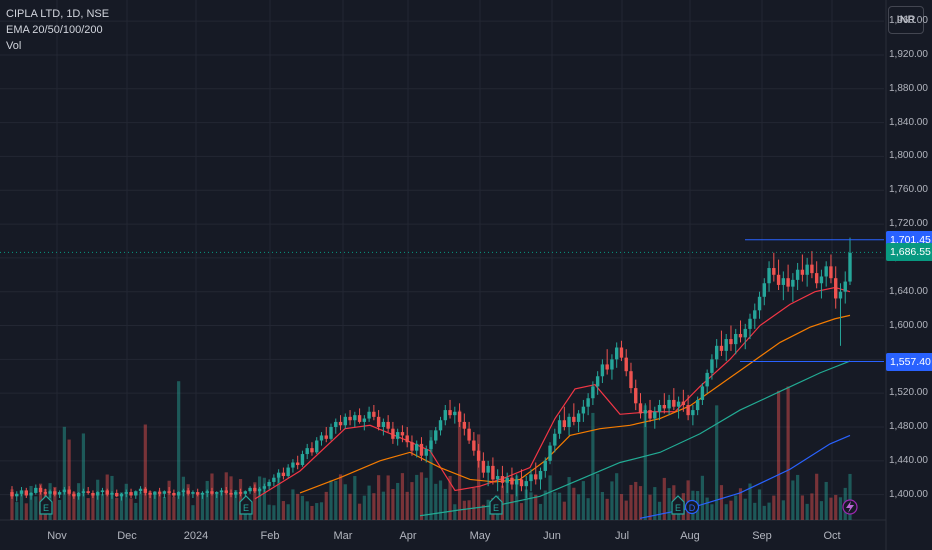 Image resolution: width=932 pixels, height=550 pixels. What do you see at coordinates (908, 460) in the screenshot?
I see `price-tick-label: 1,440.00` at bounding box center [908, 460].